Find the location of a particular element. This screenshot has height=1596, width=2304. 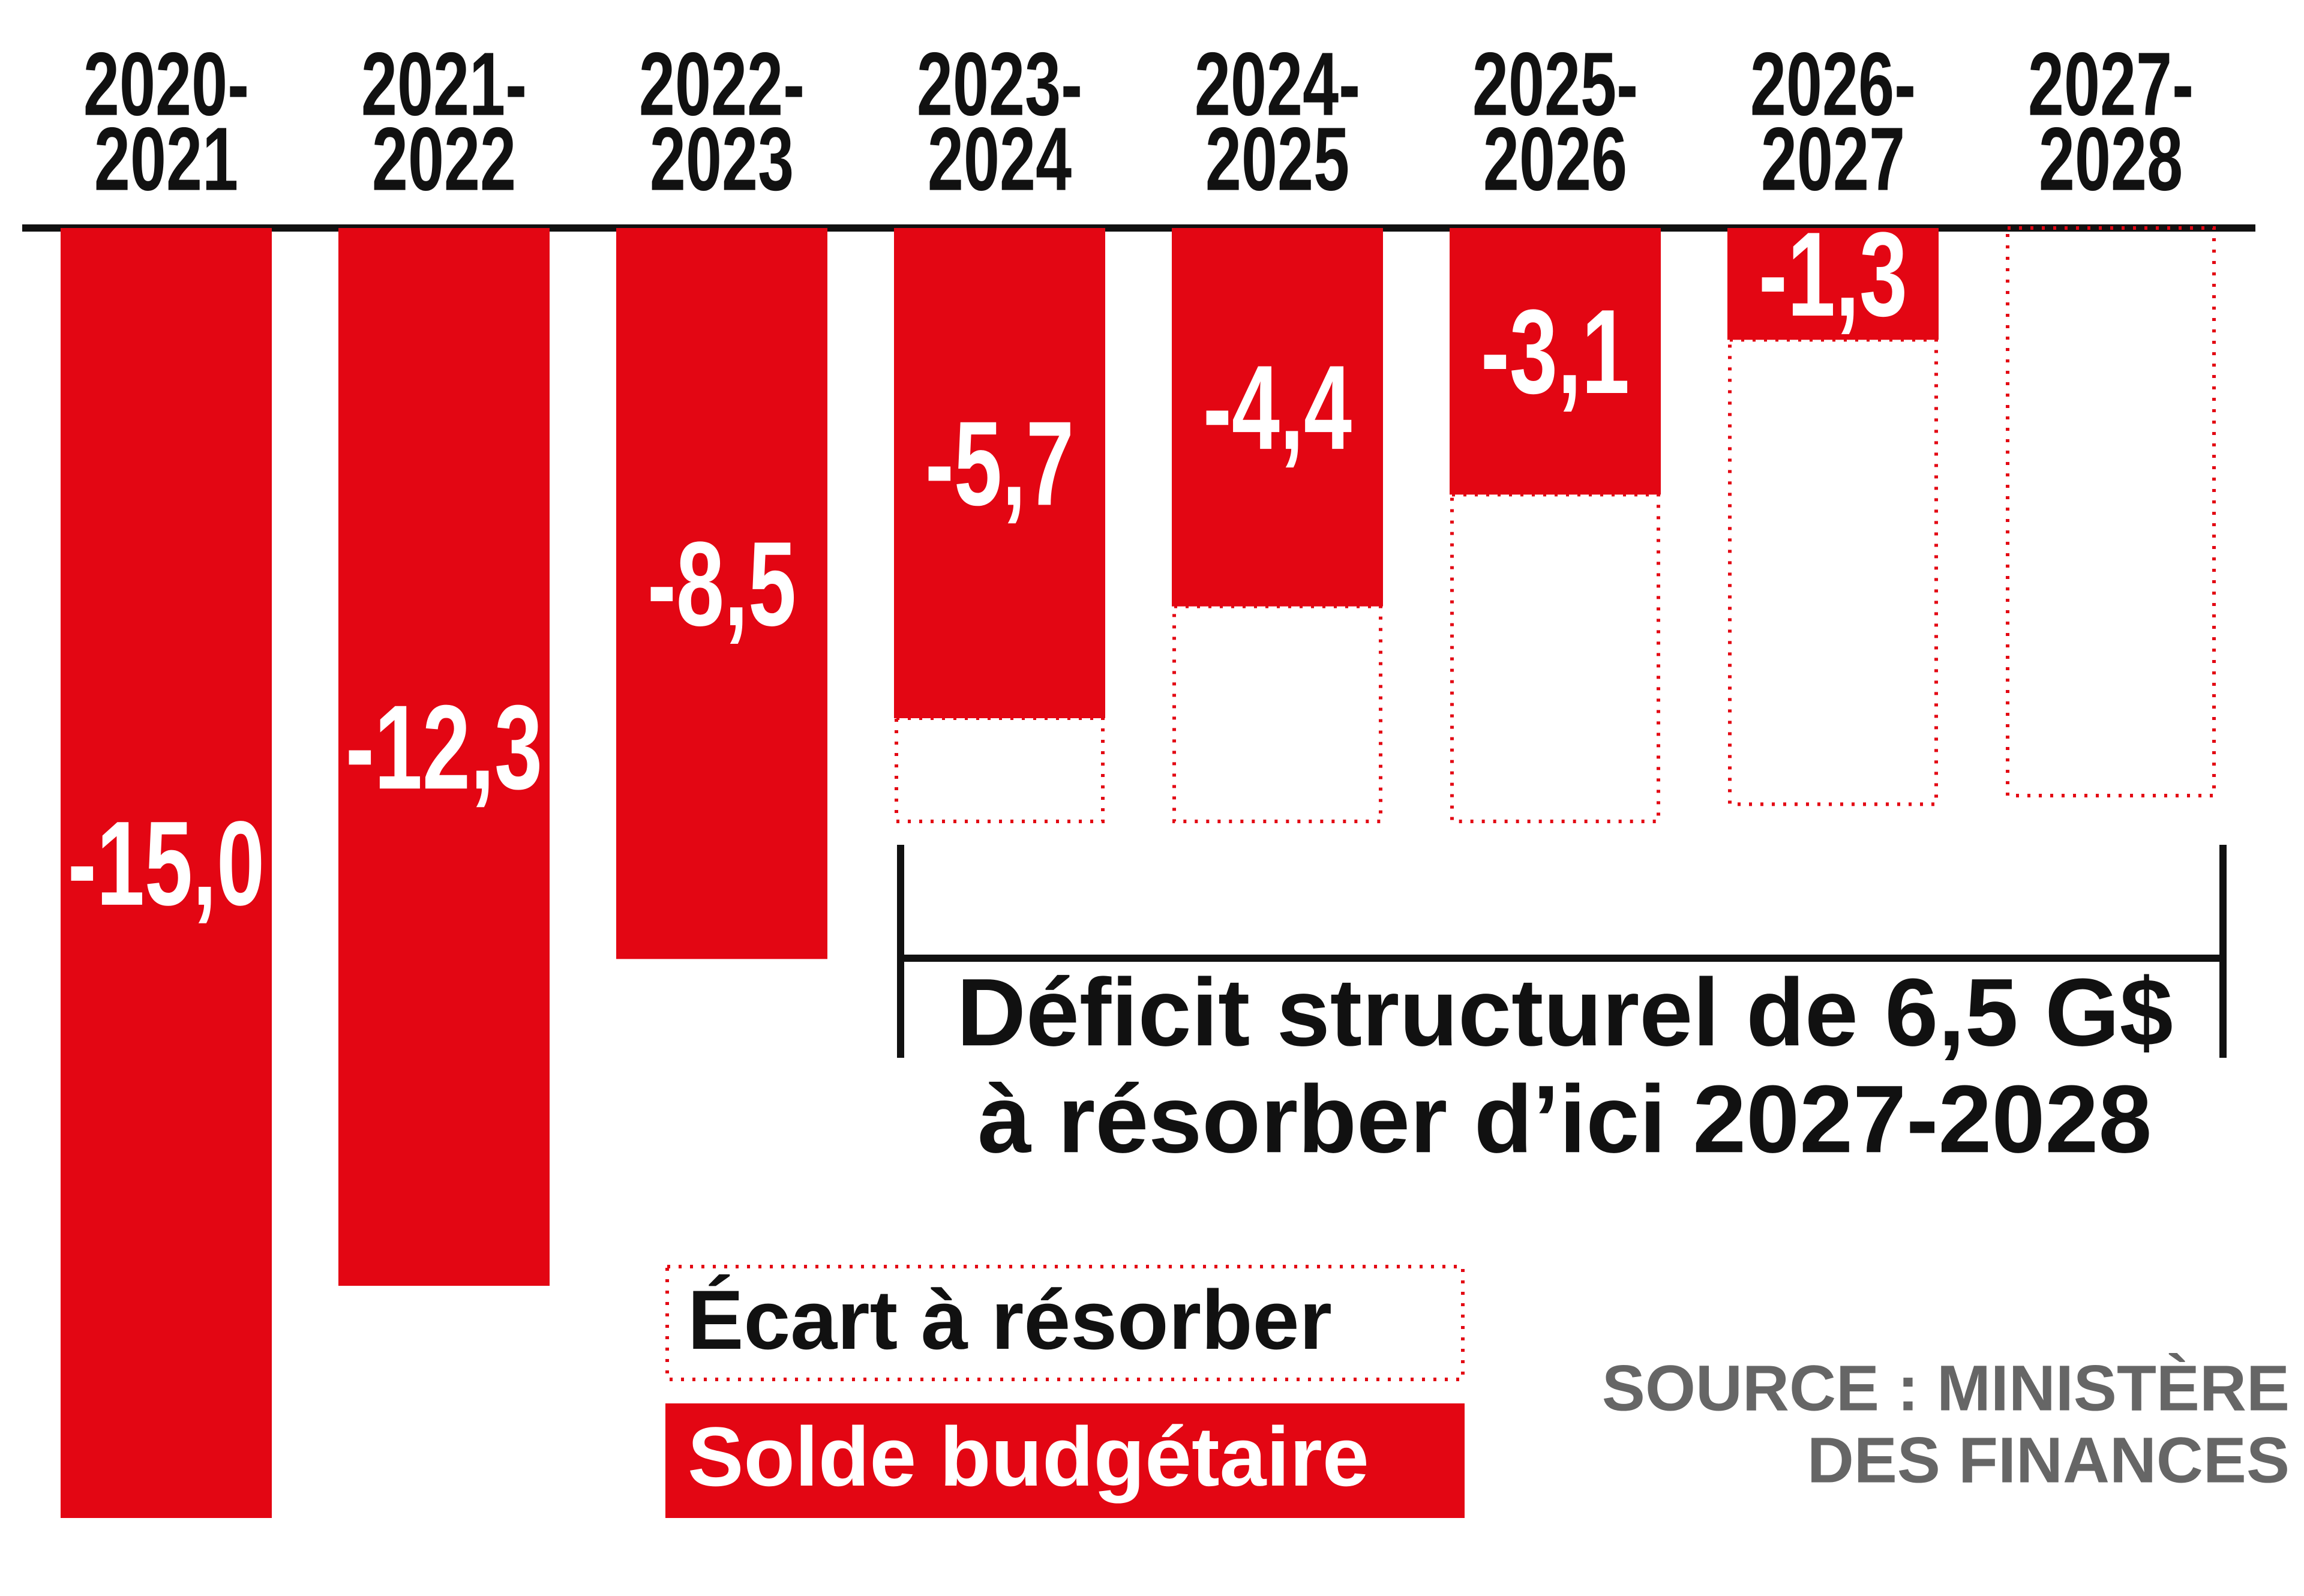

legend-label: Solde budgétaire is located at coordinates (1028, 1456).